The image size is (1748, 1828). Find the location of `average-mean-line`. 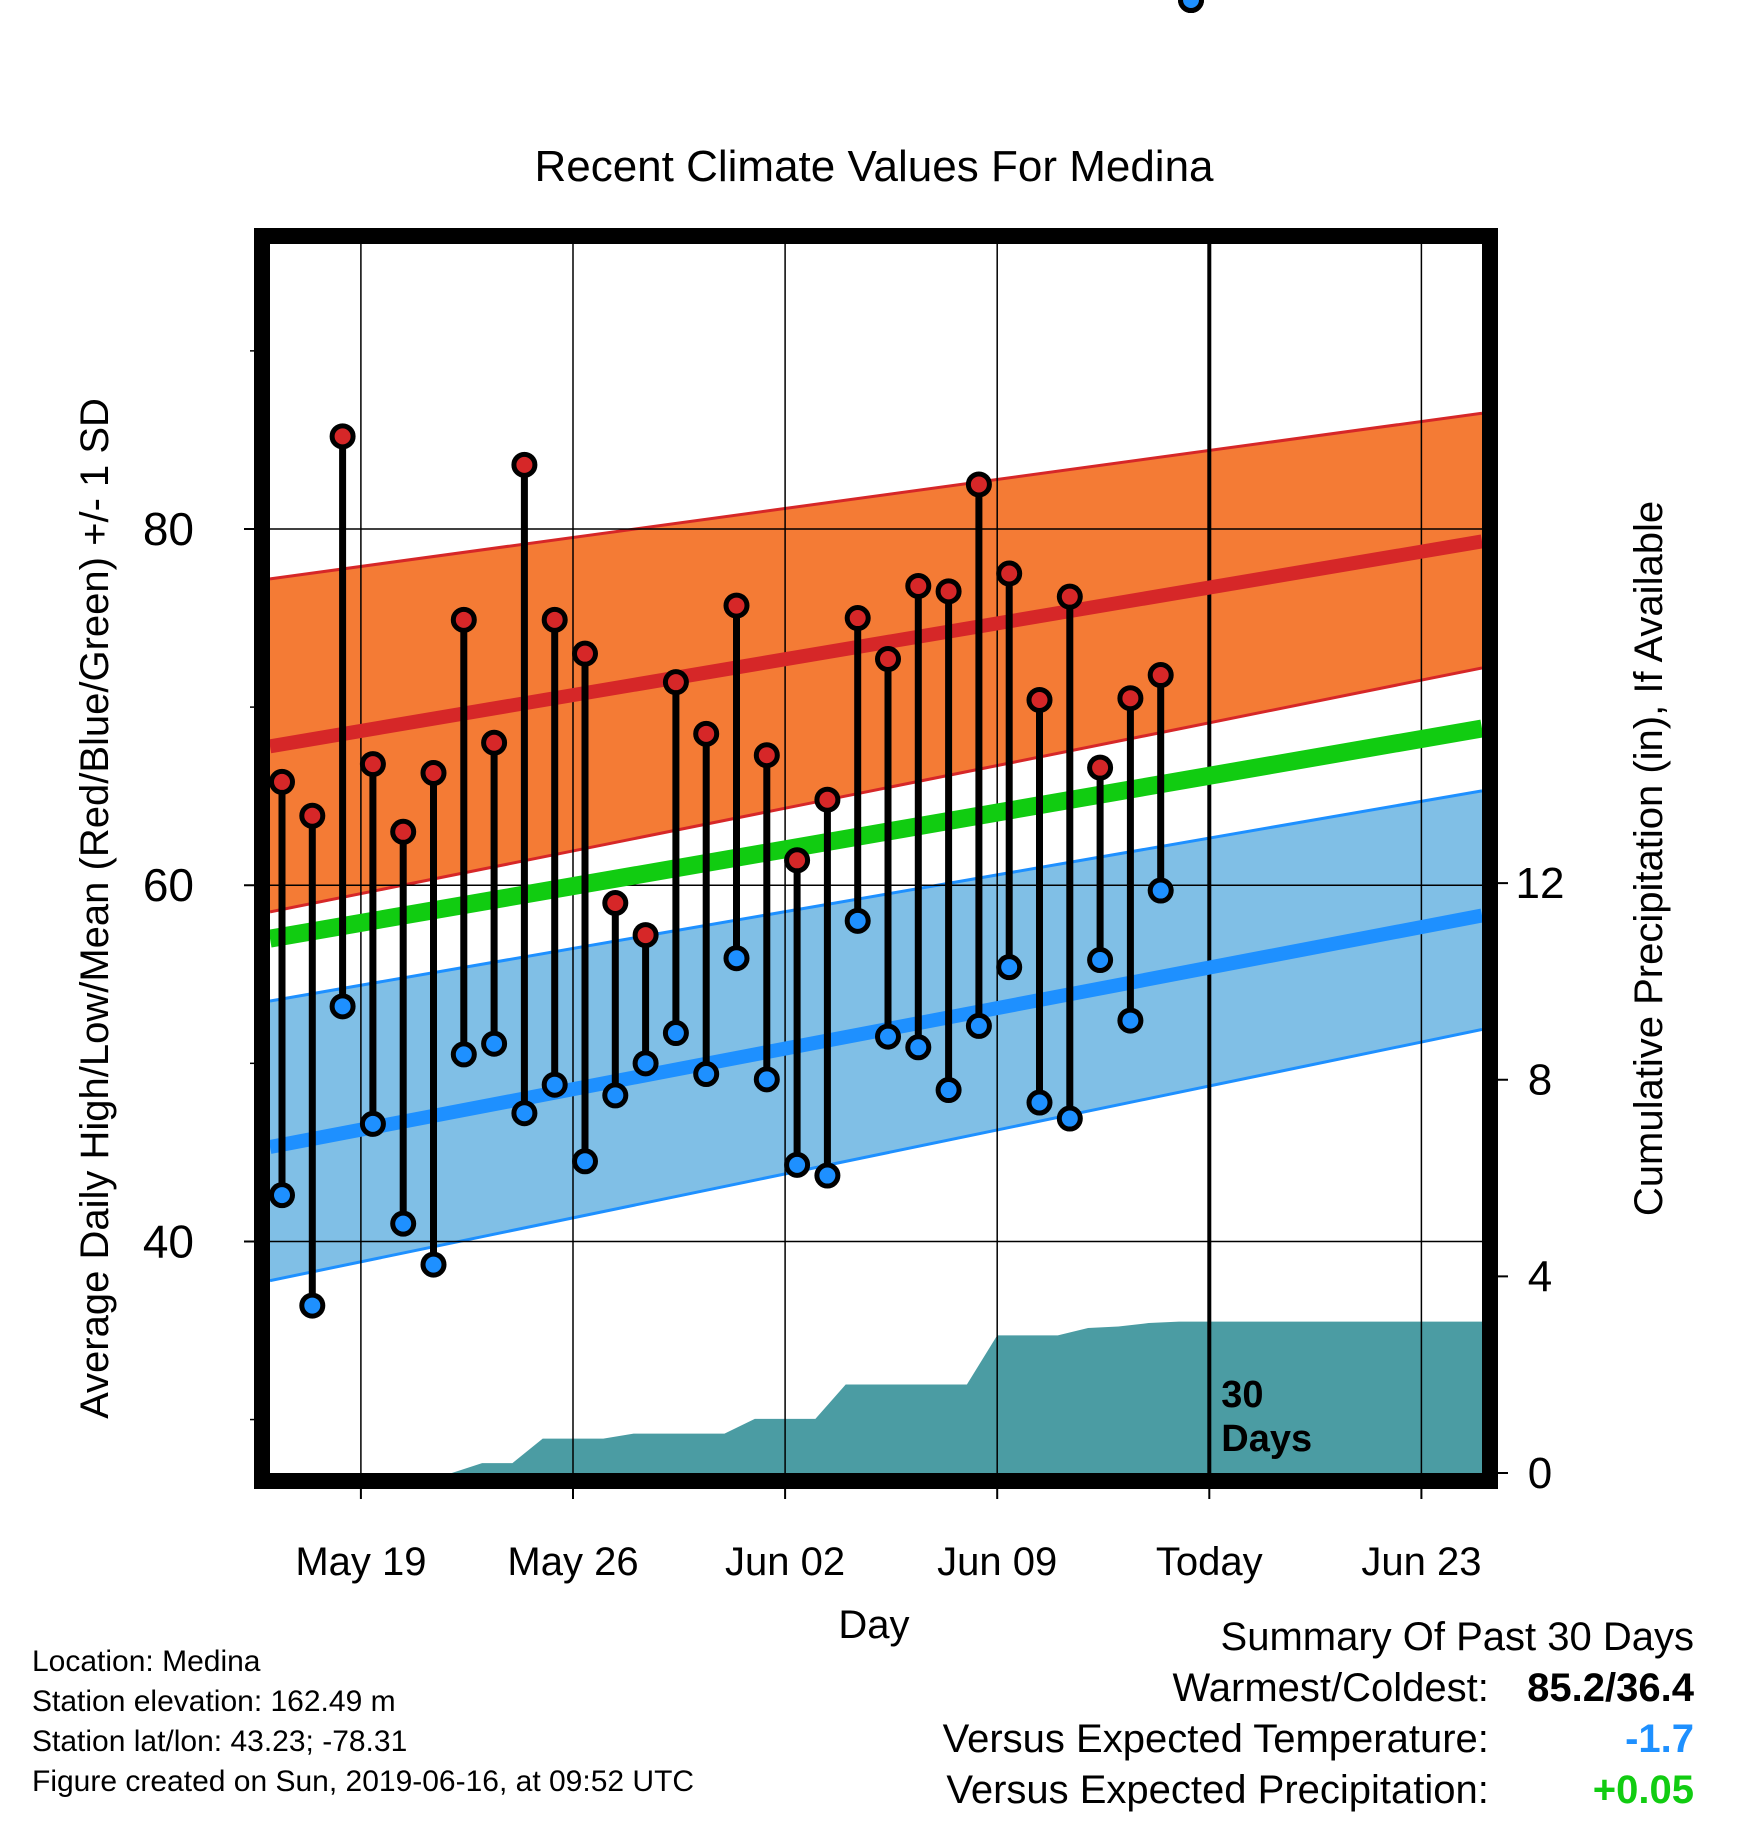

average-mean-line is located at coordinates (876, 833).